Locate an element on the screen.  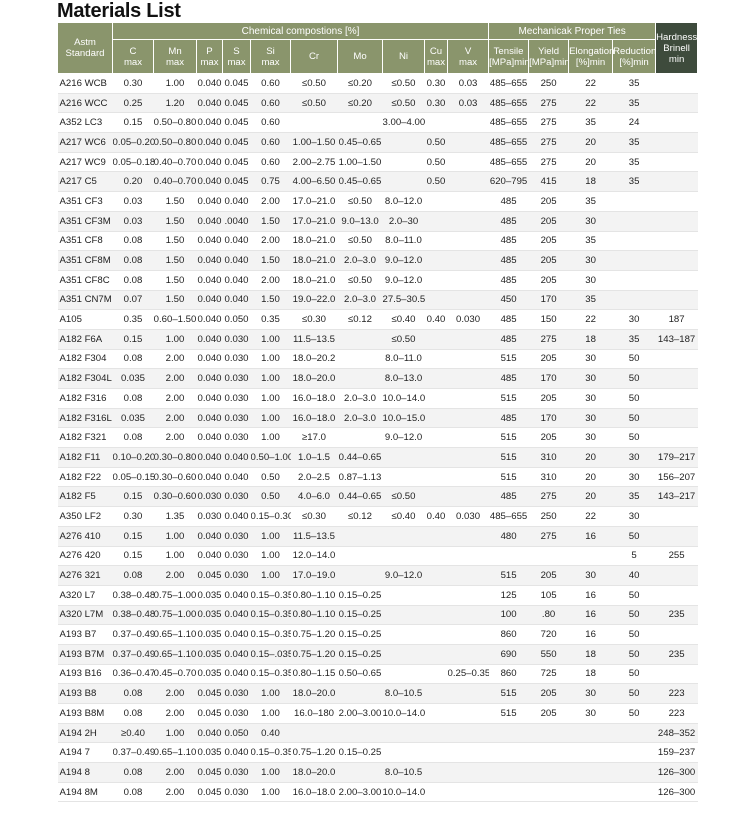
header-text: Standard is located at coordinates (85, 53).